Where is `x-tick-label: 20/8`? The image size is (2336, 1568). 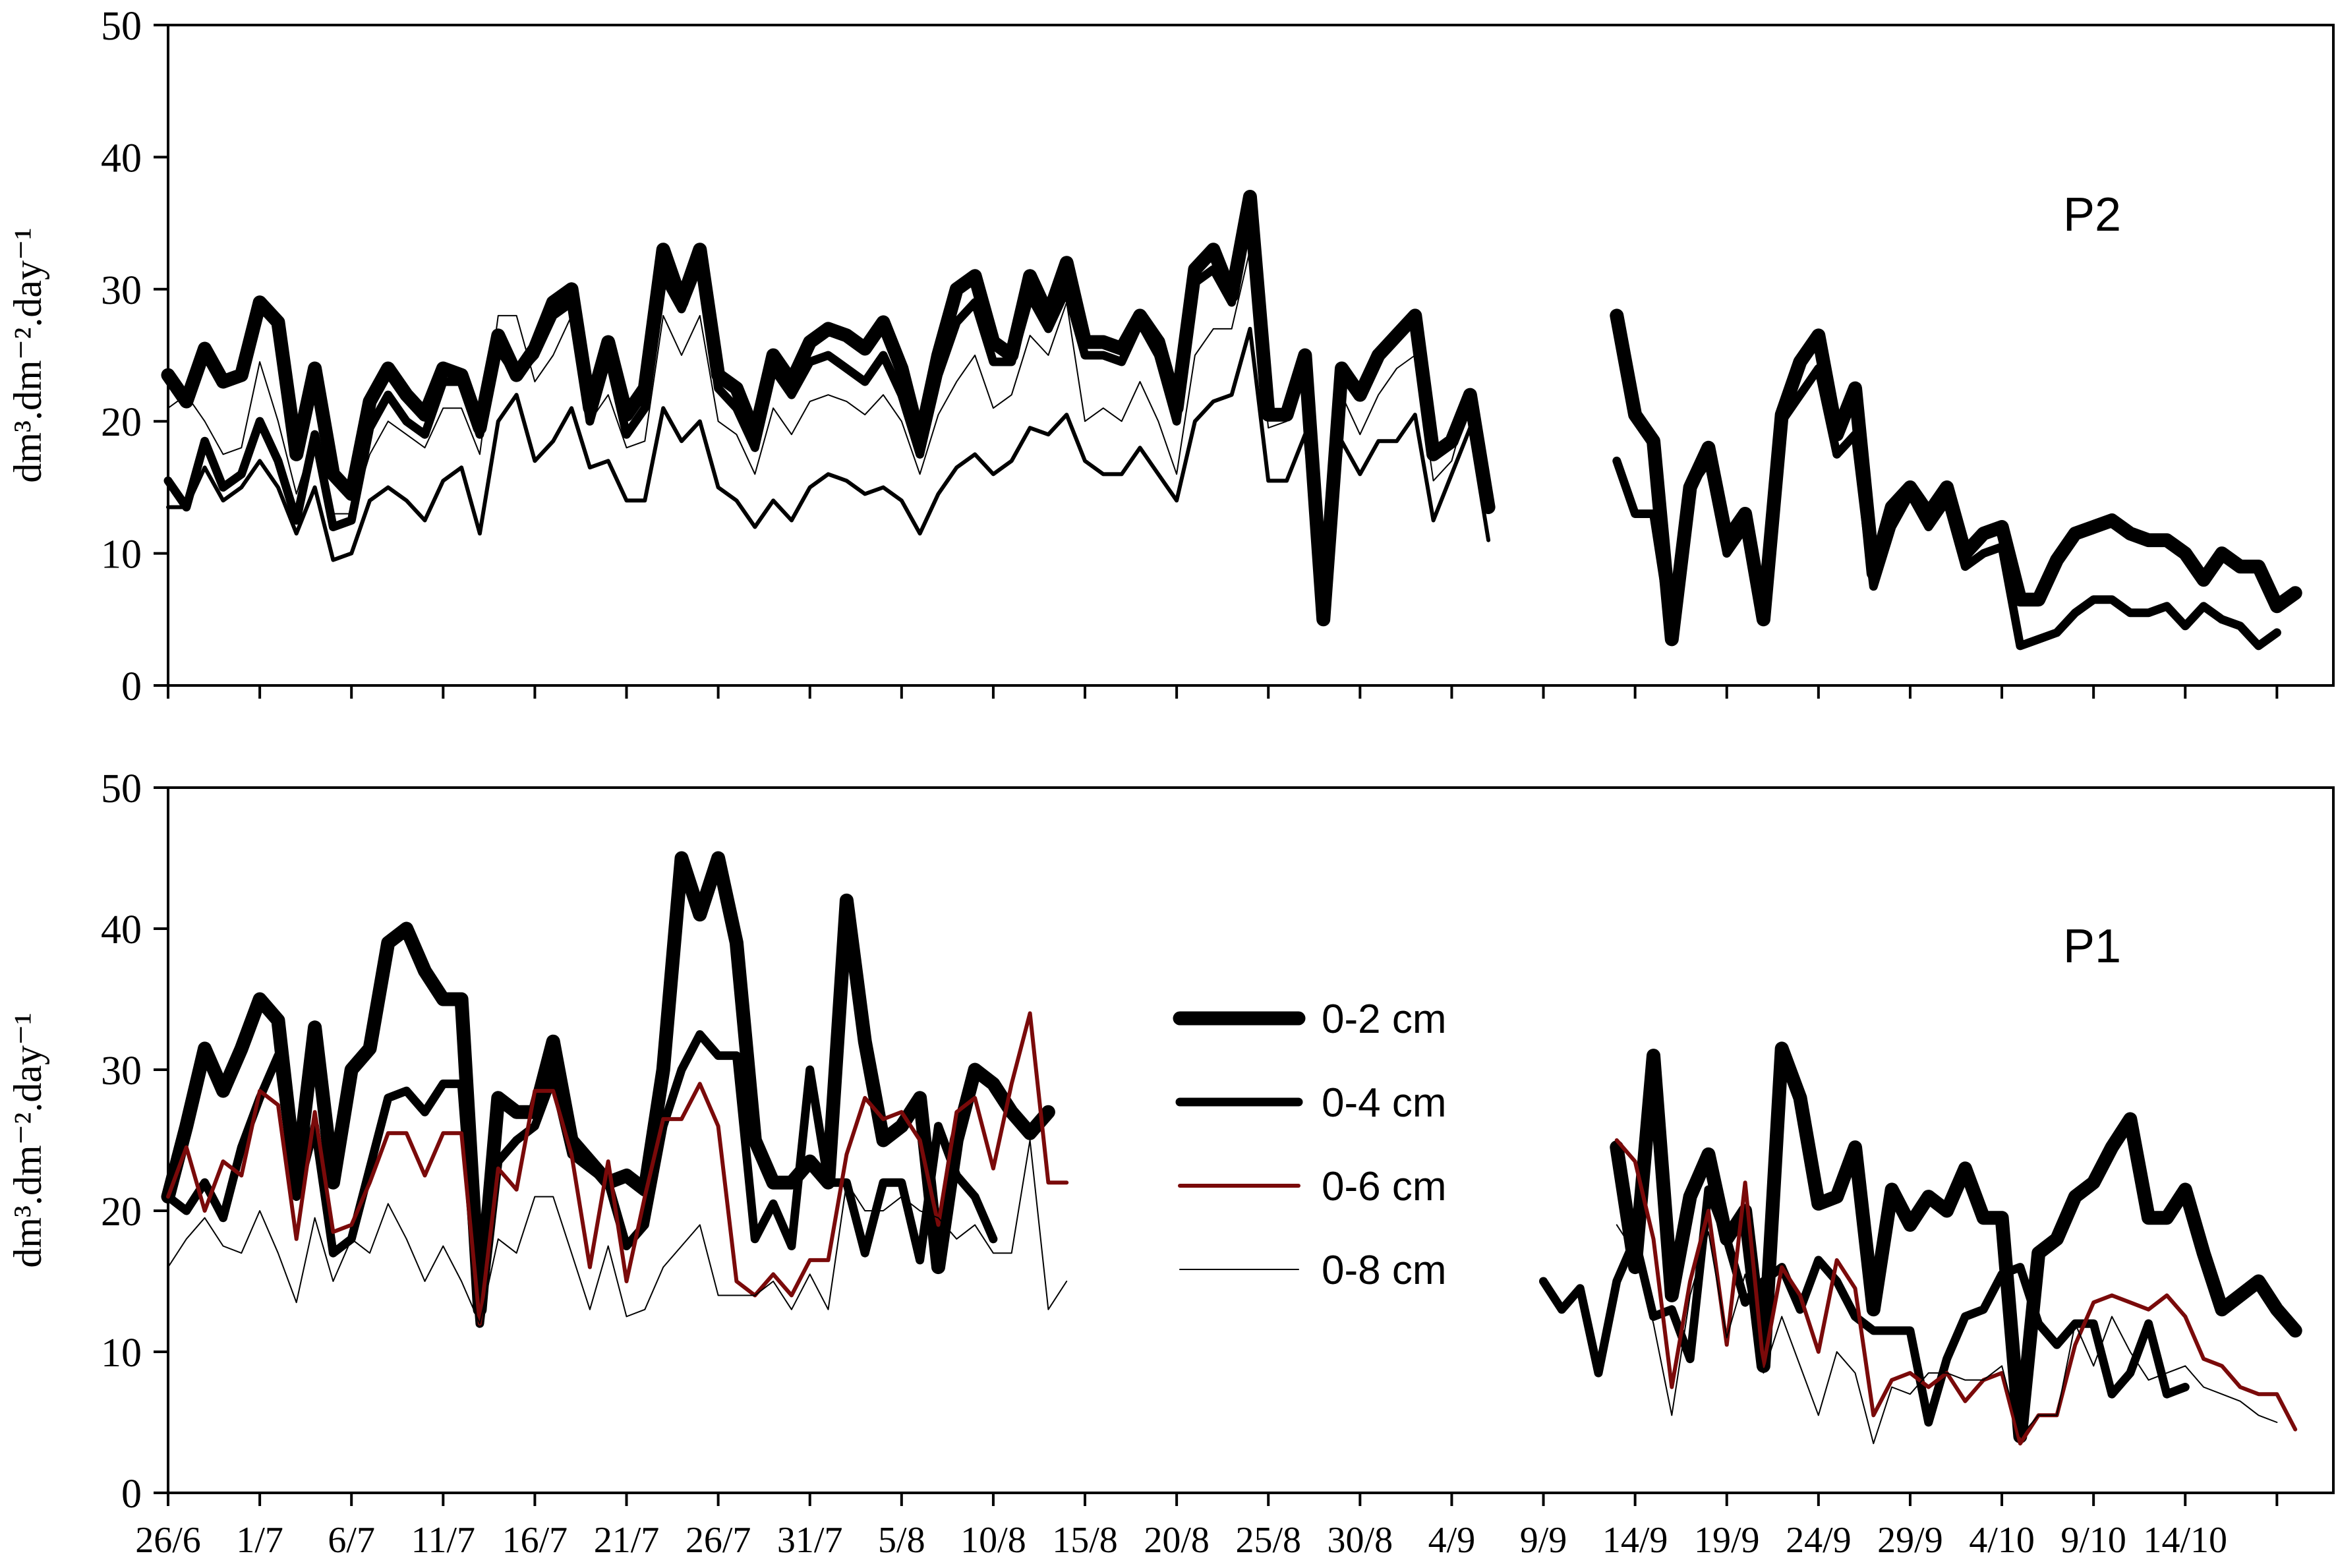
x-tick-label: 20/8 is located at coordinates (1177, 1540).